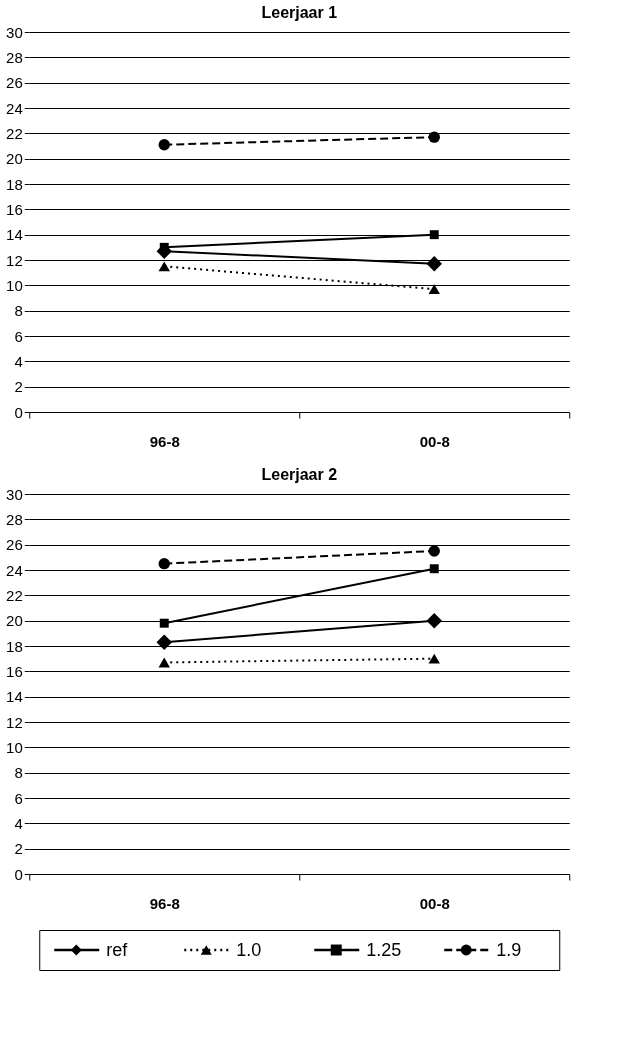  Describe the element at coordinates (299, 474) in the screenshot. I see `chart-title: Leerjaar 2` at that location.